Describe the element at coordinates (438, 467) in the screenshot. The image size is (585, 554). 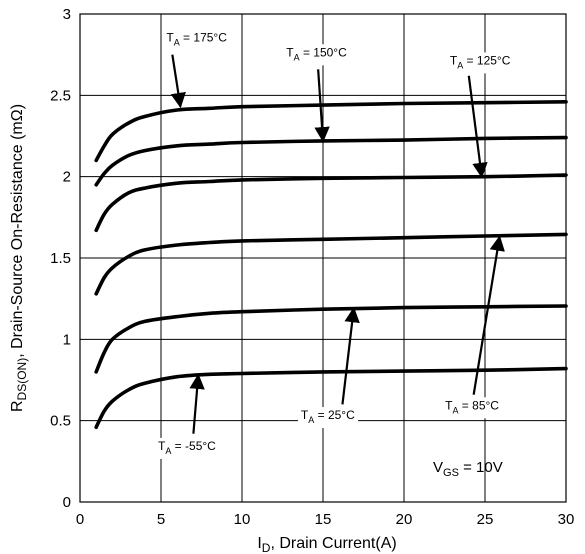
I see `vgs-main: V` at that location.